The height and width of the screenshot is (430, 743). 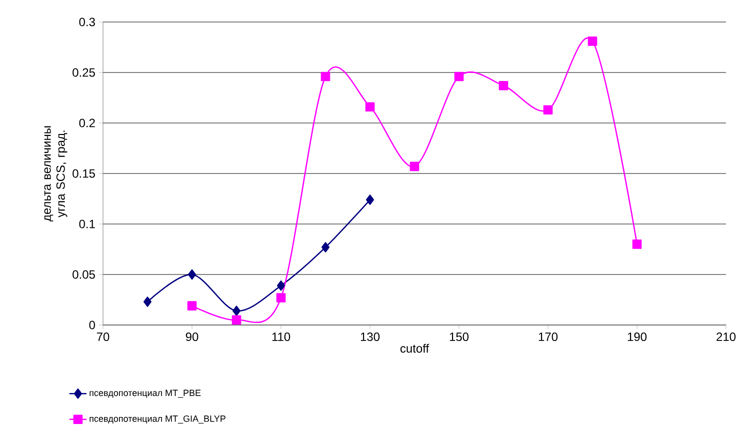 What do you see at coordinates (83, 72) in the screenshot?
I see `y-tick-label: 0.25` at bounding box center [83, 72].